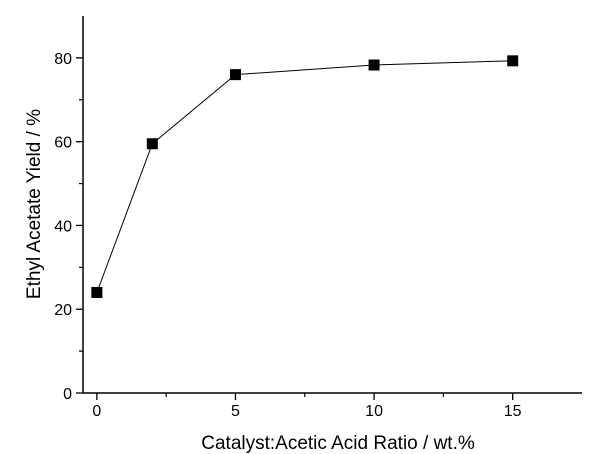  I want to click on x-tick-label: 0, so click(96, 411).